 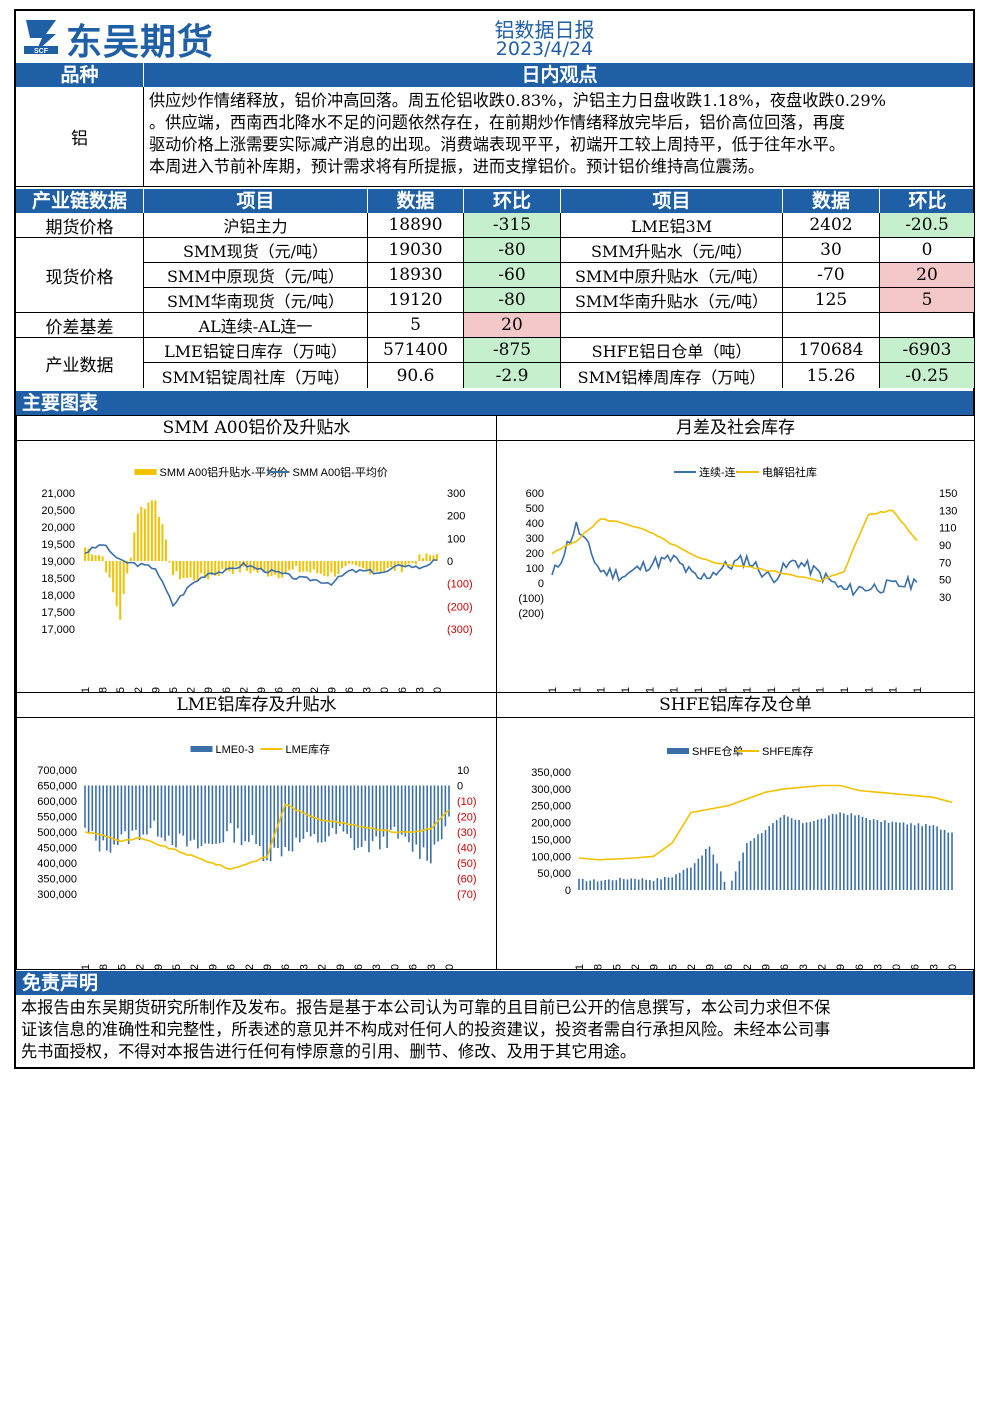 What do you see at coordinates (729, 966) in the screenshot?
I see `x-tick-label: 2023-01-26` at bounding box center [729, 966].